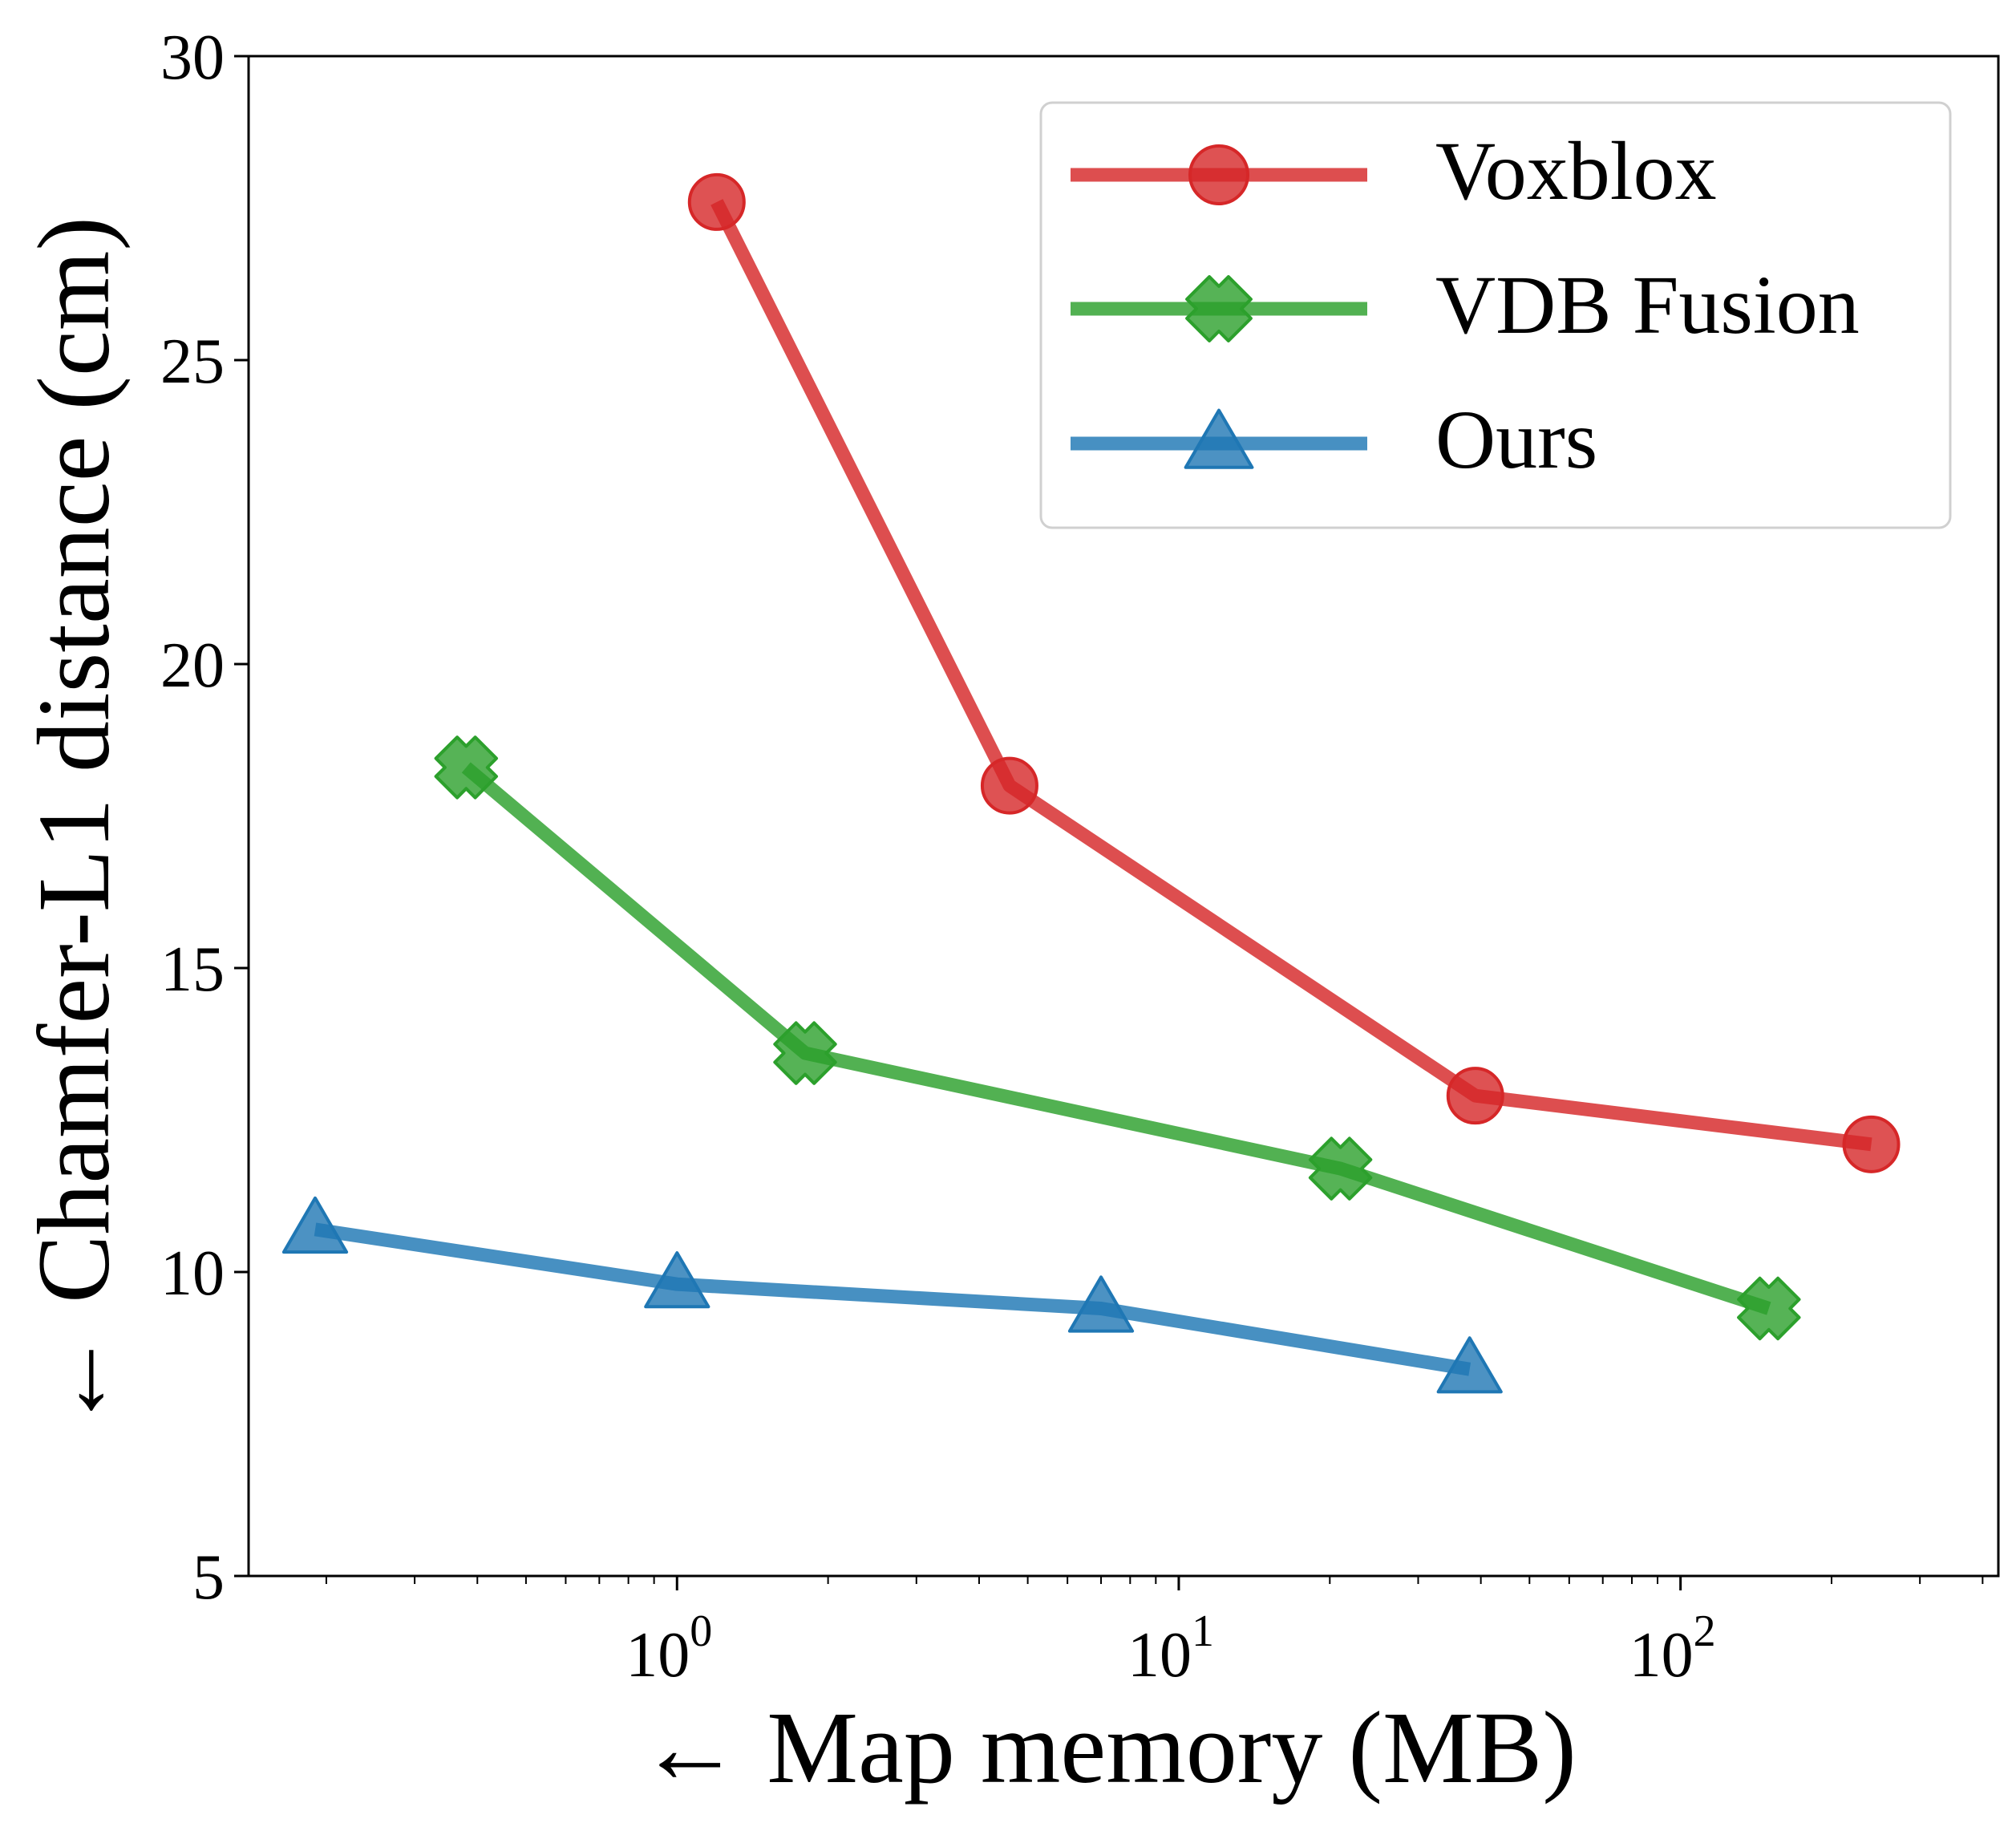 This screenshot has height=1827, width=2016. I want to click on series-ours, so click(892, 1295).